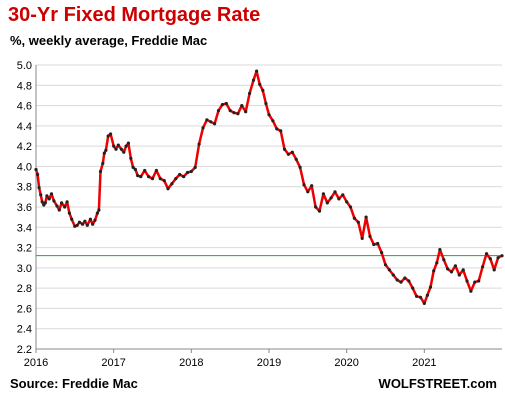  I want to click on y-tick-label: 2.6, so click(24, 309).